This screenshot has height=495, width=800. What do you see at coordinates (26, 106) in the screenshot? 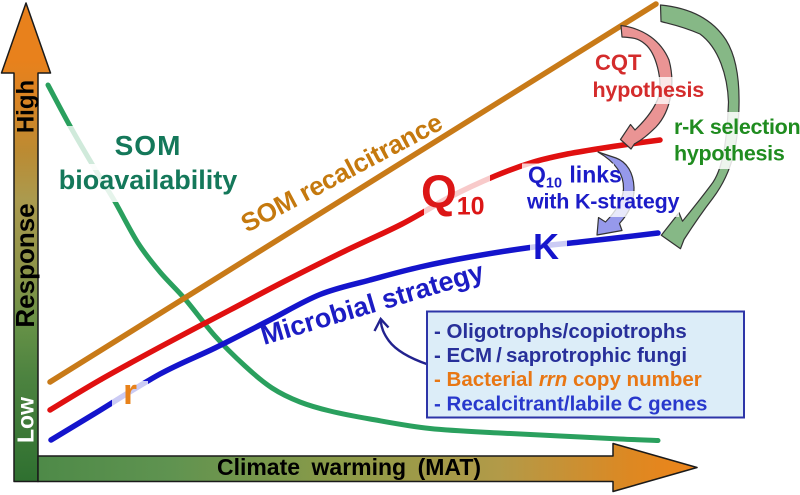
I see `svg-text: High` at bounding box center [26, 106].